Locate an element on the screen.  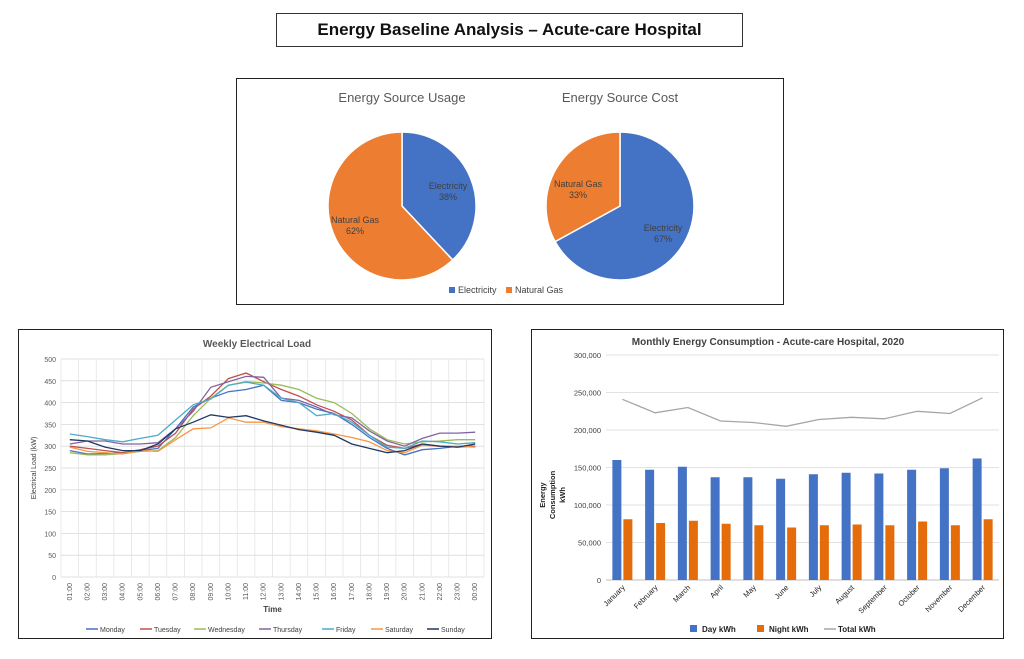
x-tick-label: 17:00 is located at coordinates (352, 592).